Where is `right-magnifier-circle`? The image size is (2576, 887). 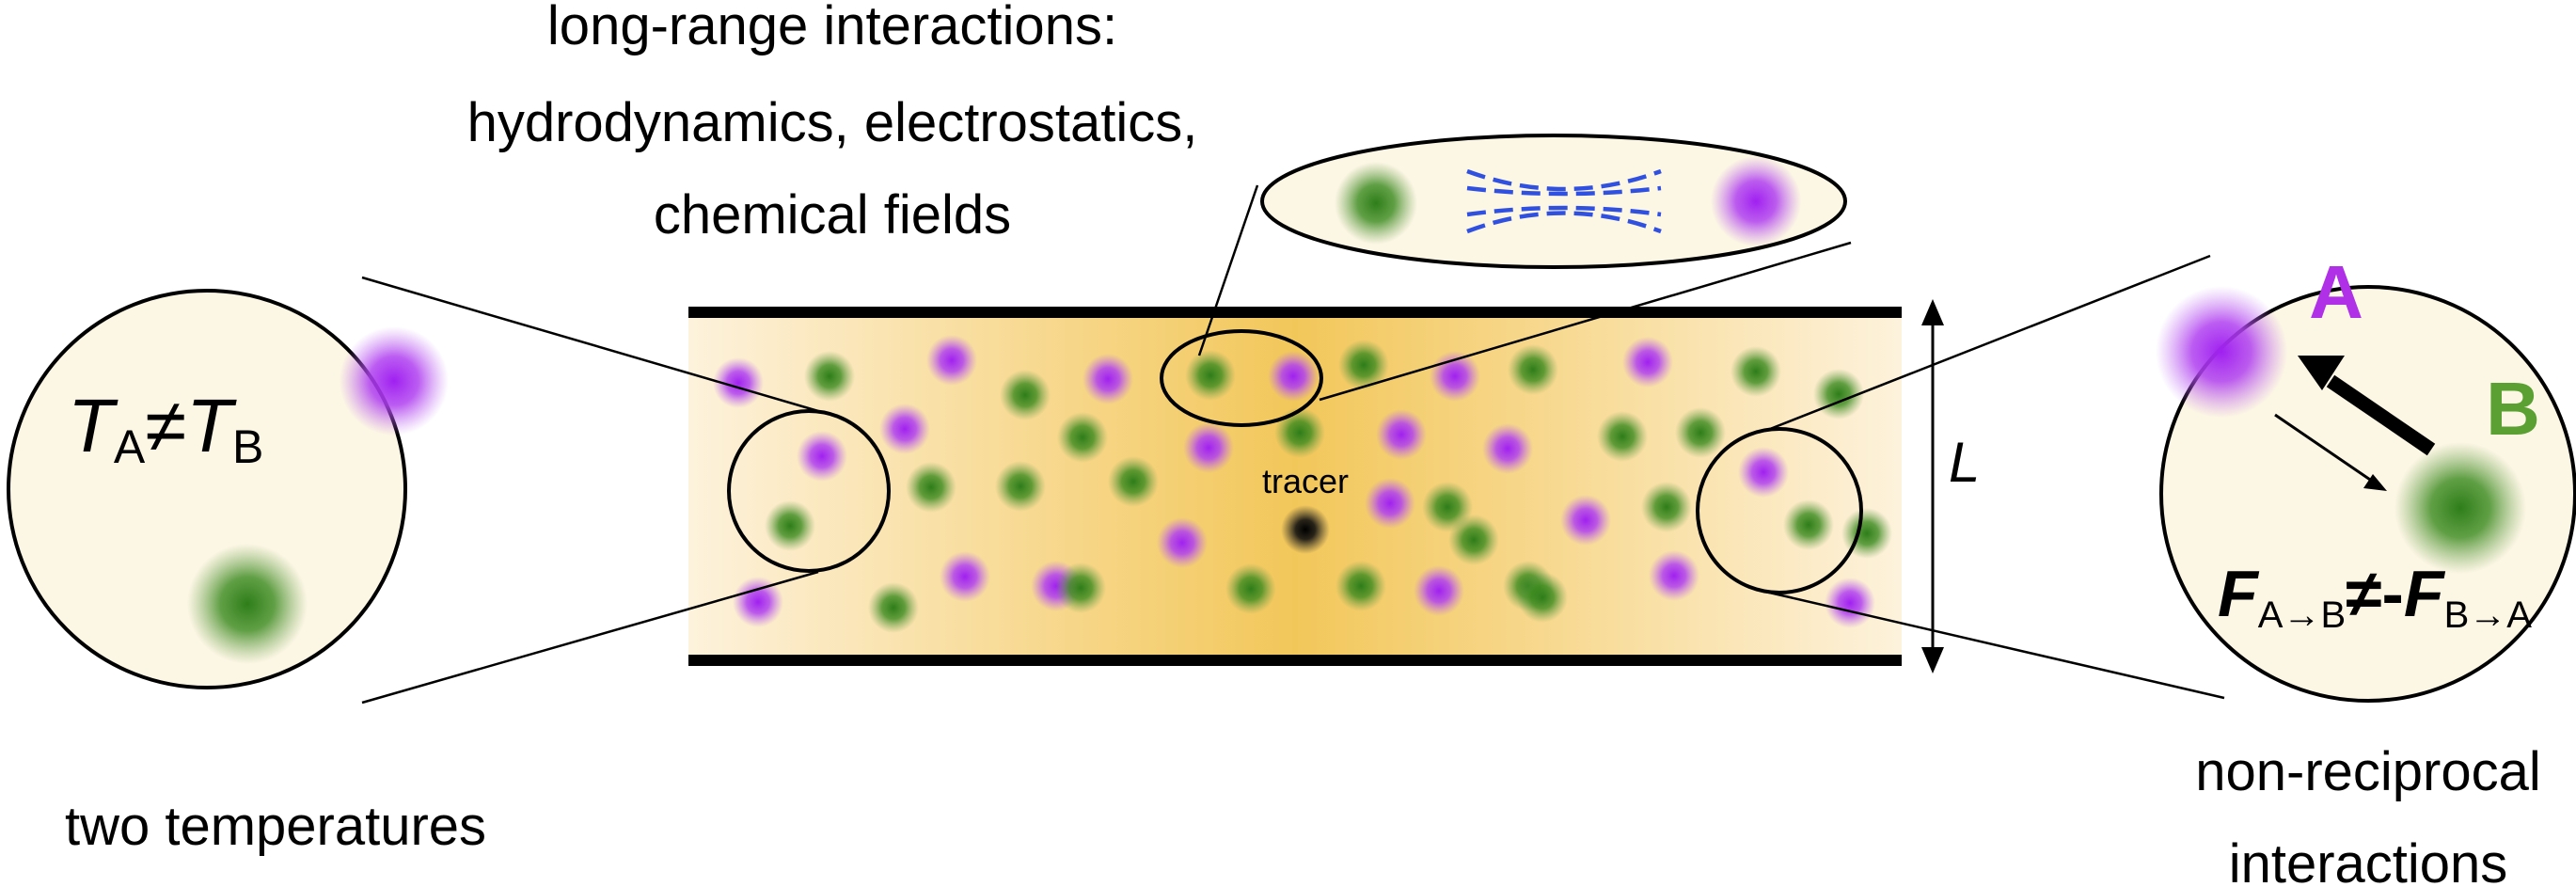
right-magnifier-circle is located at coordinates (1779, 510).